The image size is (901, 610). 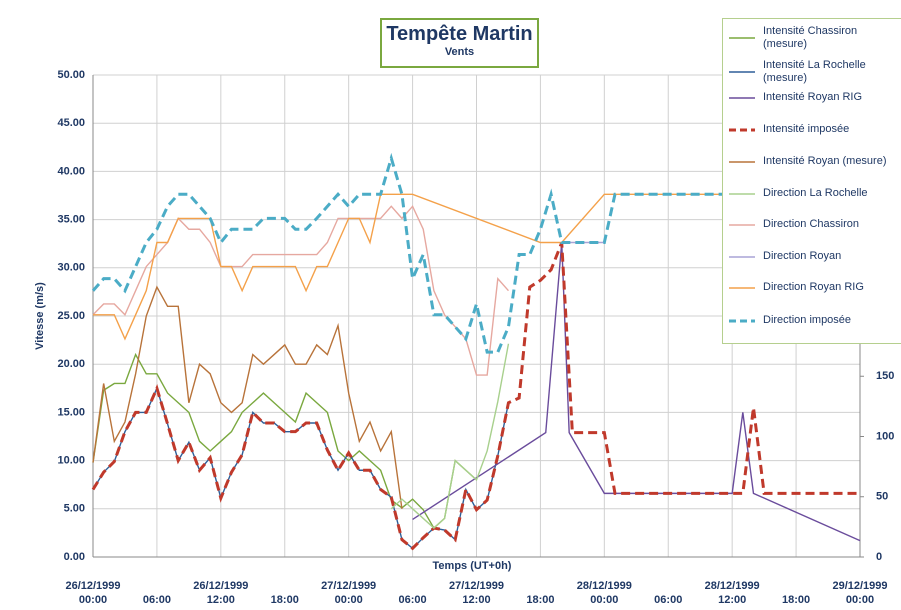 What do you see at coordinates (811, 224) in the screenshot?
I see `legend-label: Direction Chassiron` at bounding box center [811, 224].